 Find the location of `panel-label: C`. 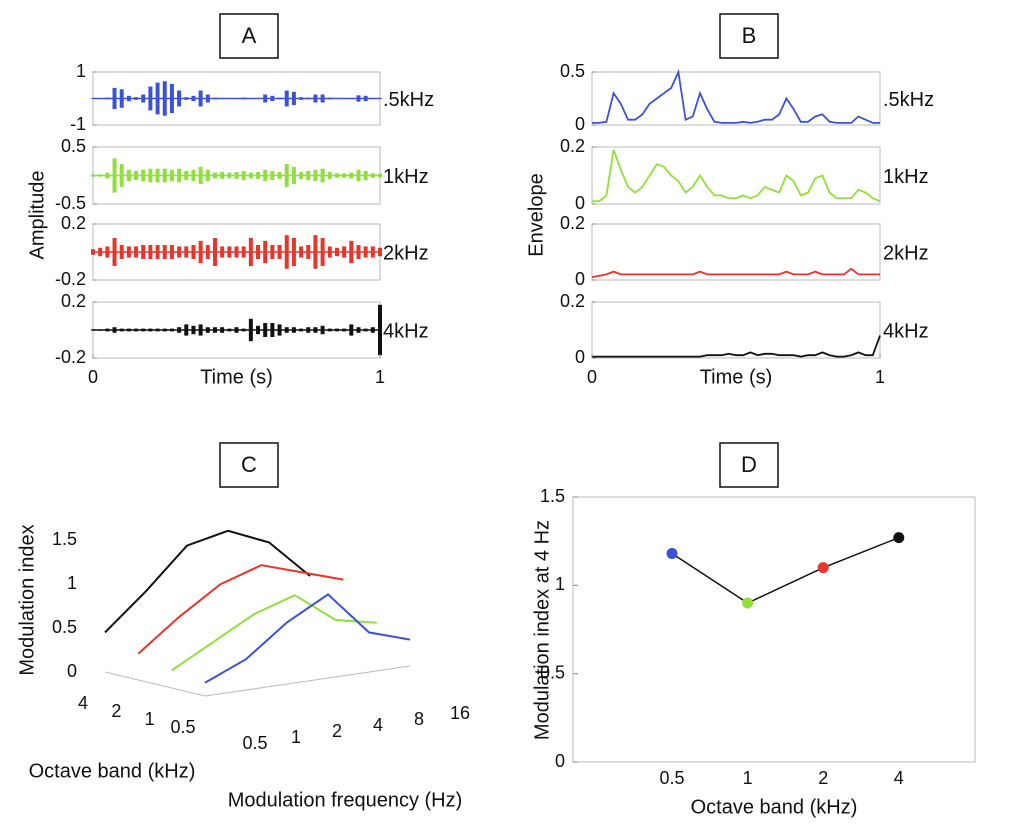

panel-label: C is located at coordinates (249, 464).